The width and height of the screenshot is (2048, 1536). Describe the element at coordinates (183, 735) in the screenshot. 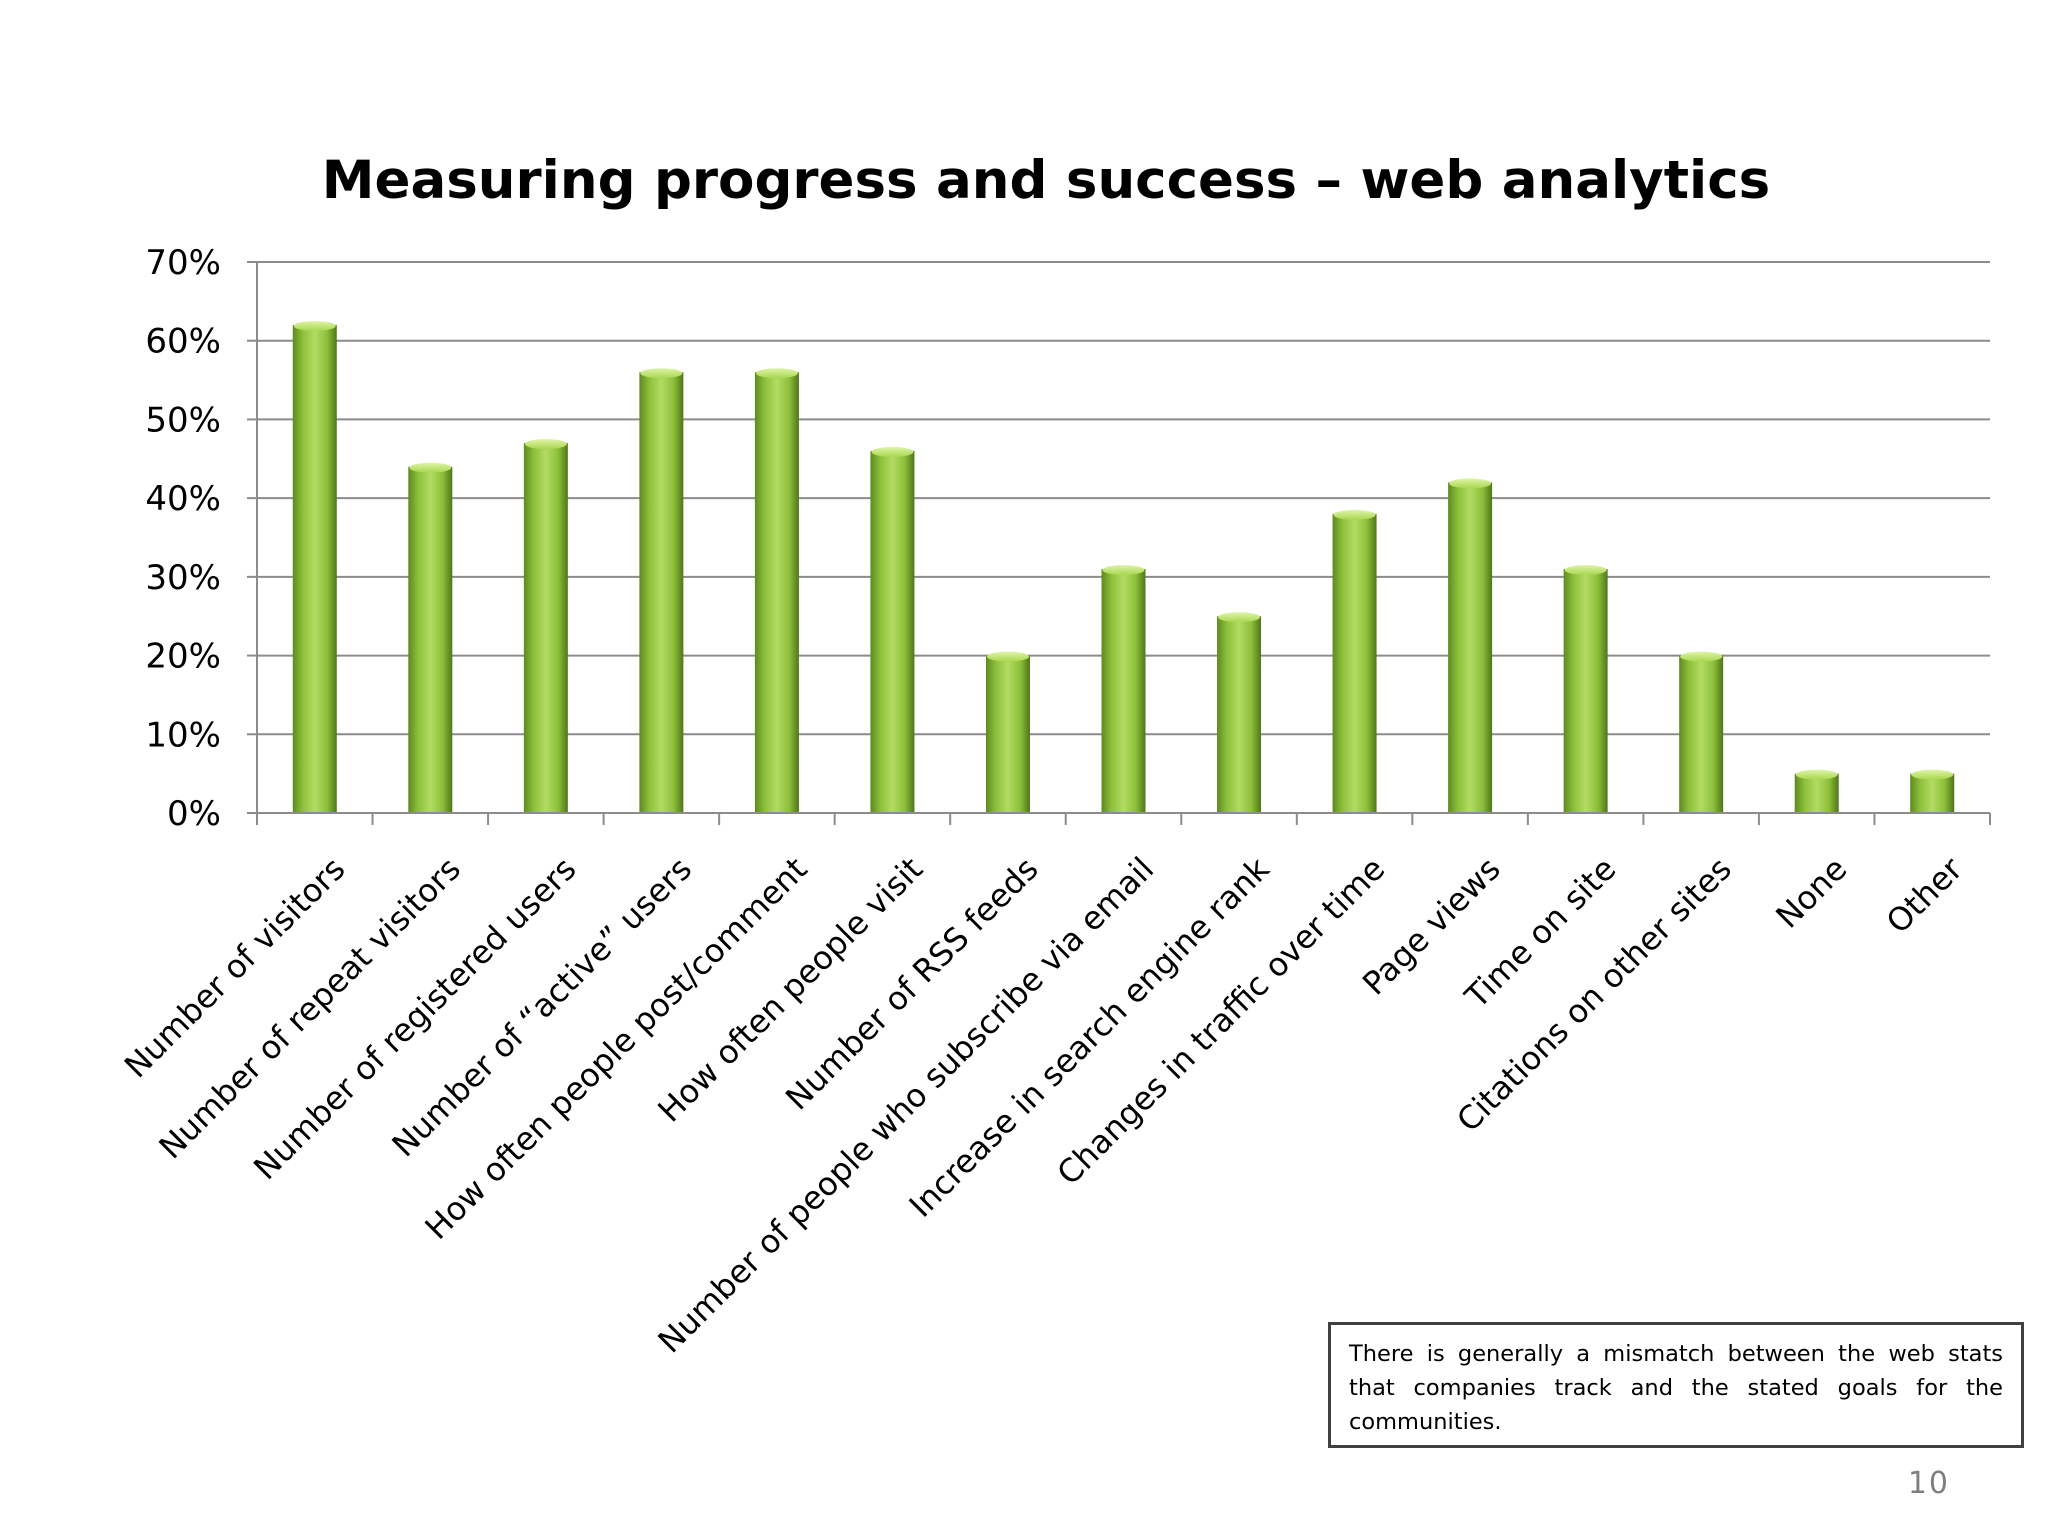

I see `y-tick-label: 10%` at that location.